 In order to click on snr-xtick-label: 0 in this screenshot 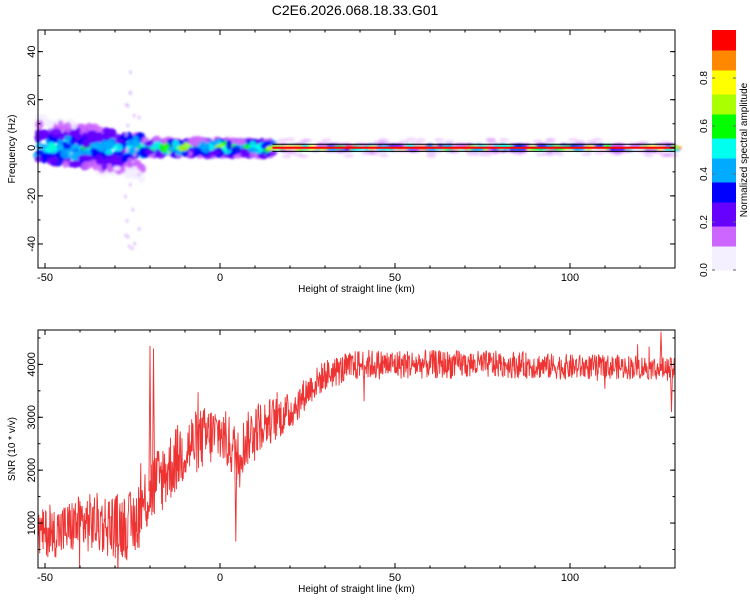, I will do `click(220, 578)`.